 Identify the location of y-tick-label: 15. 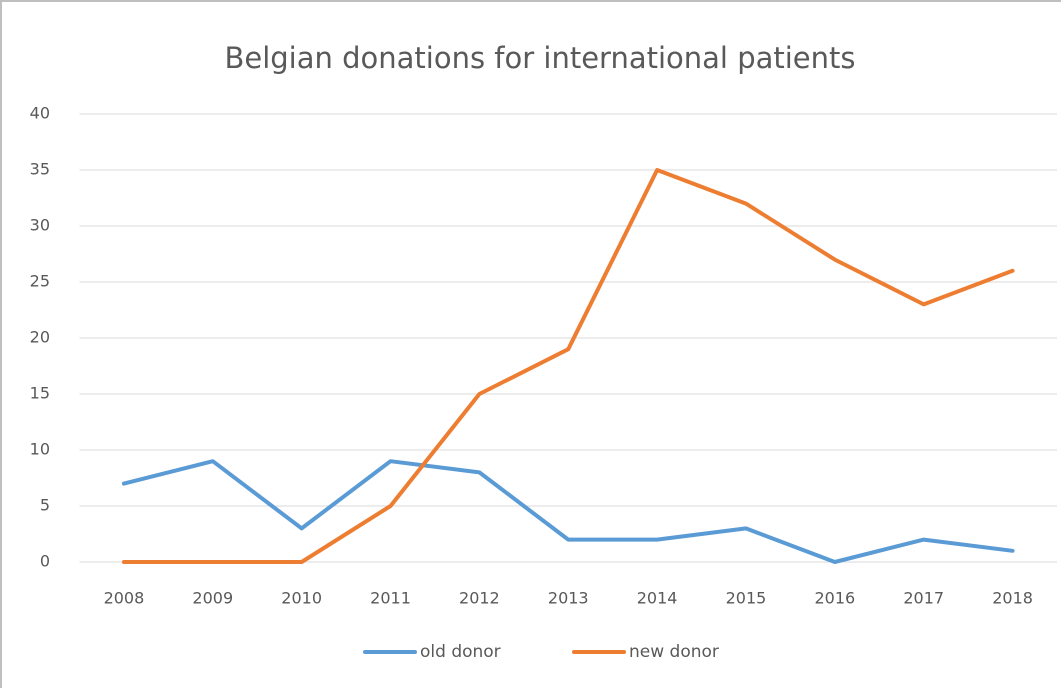
(40, 393).